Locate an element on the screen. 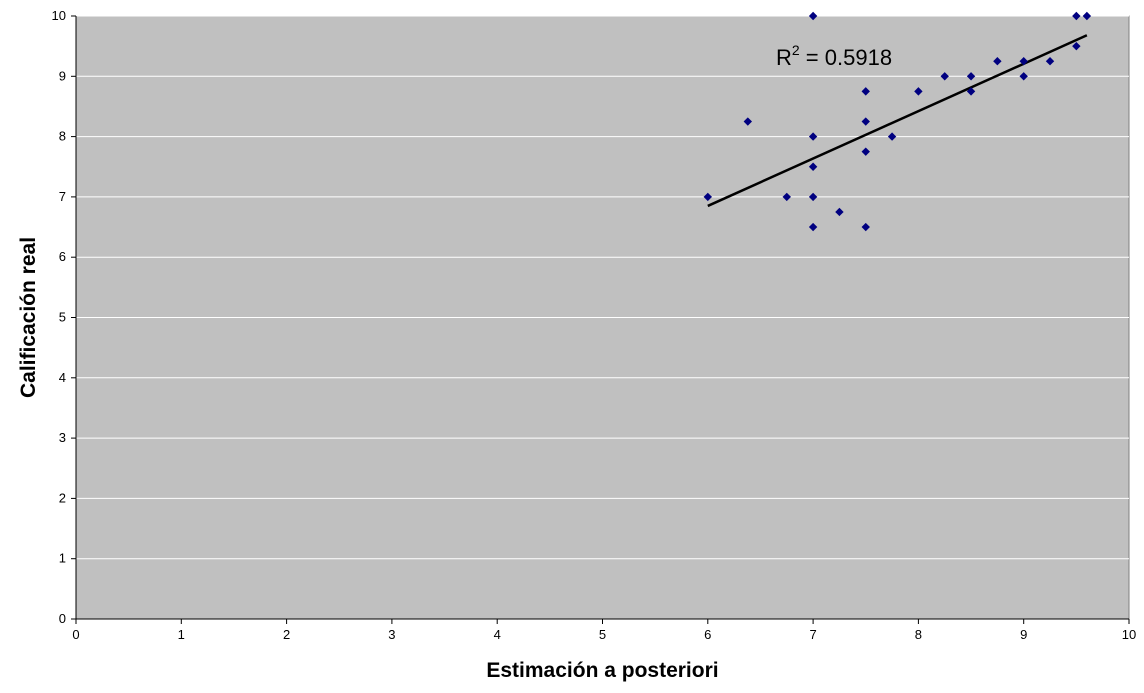 Image resolution: width=1144 pixels, height=693 pixels. data-points is located at coordinates (897, 121).